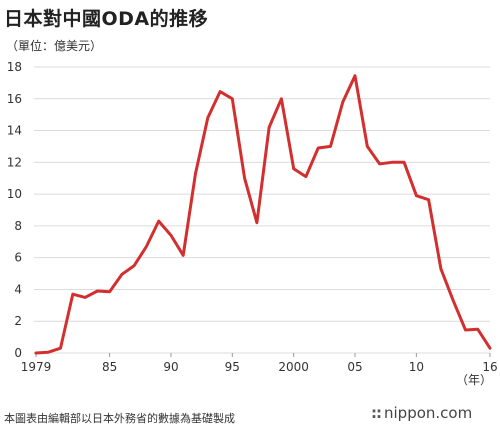 The width and height of the screenshot is (500, 428). Describe the element at coordinates (14, 67) in the screenshot. I see `y-tick-label: 18` at that location.